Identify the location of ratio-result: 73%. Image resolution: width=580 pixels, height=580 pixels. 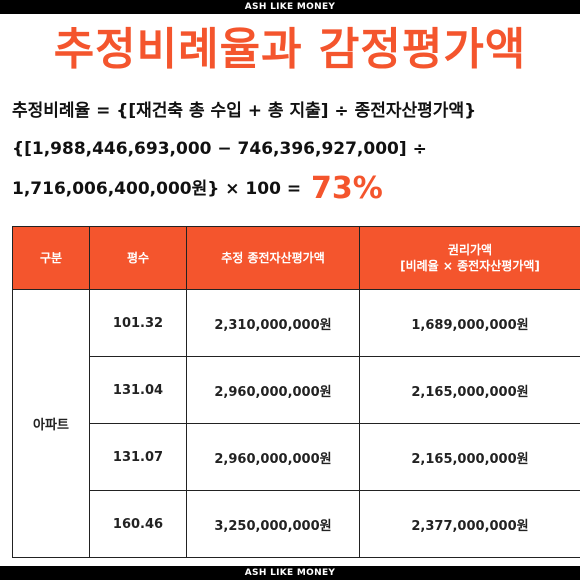
(347, 188).